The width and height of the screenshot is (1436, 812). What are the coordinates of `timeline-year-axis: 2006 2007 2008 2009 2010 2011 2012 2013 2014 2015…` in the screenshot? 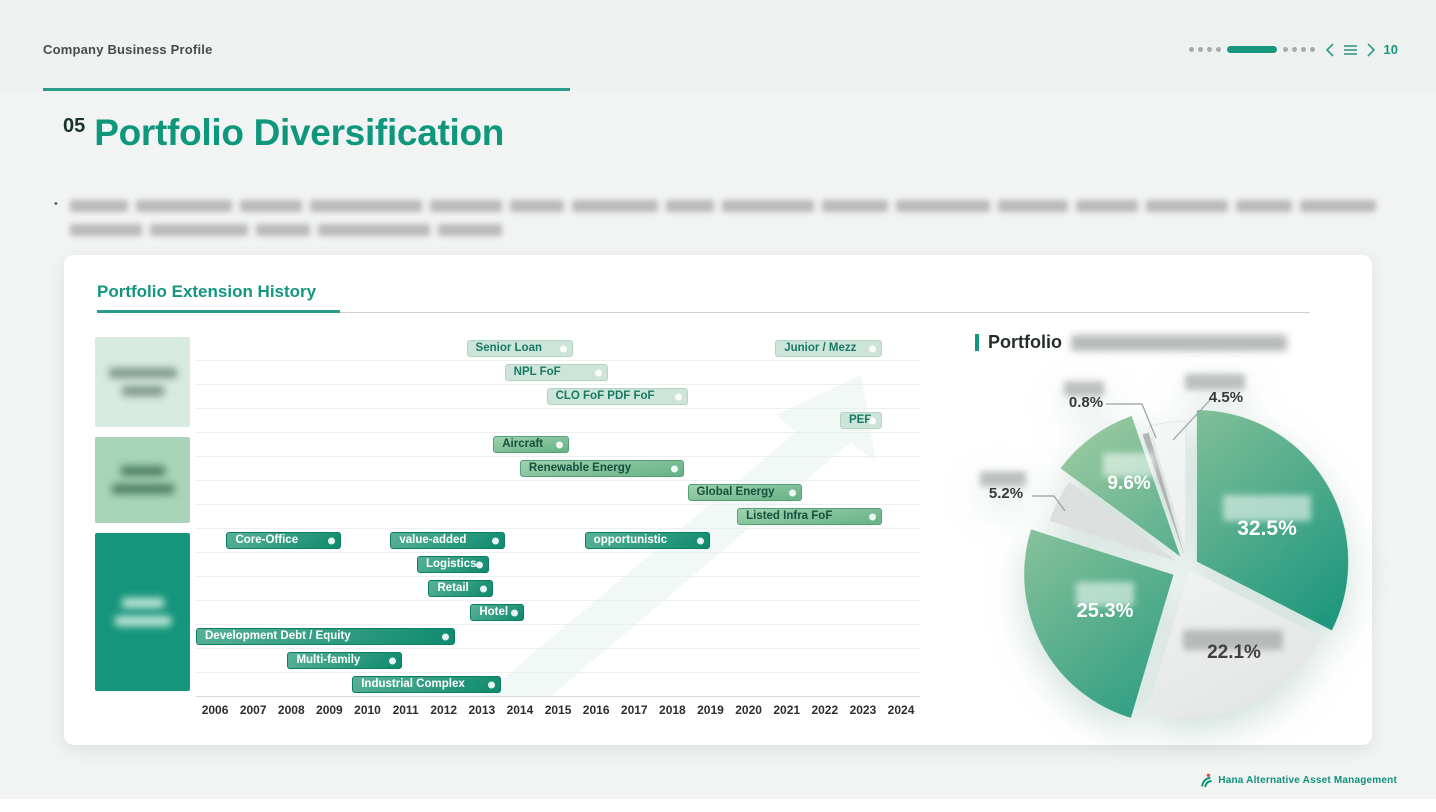 It's located at (558, 710).